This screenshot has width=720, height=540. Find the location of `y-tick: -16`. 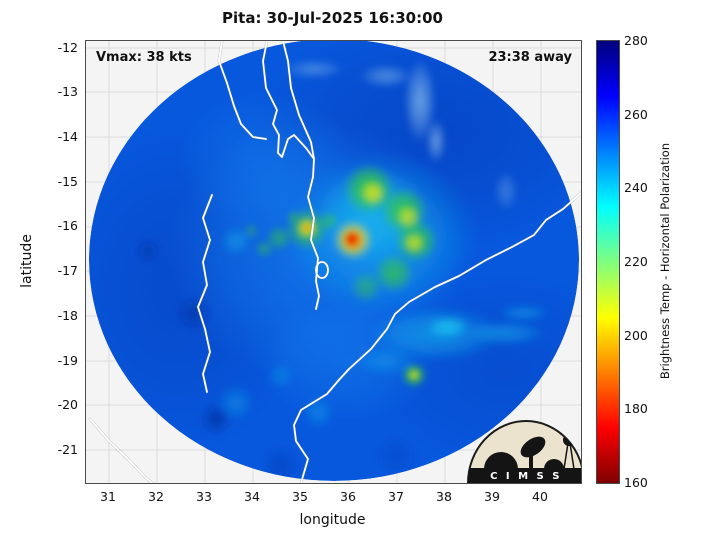

y-tick: -16 is located at coordinates (67, 225).